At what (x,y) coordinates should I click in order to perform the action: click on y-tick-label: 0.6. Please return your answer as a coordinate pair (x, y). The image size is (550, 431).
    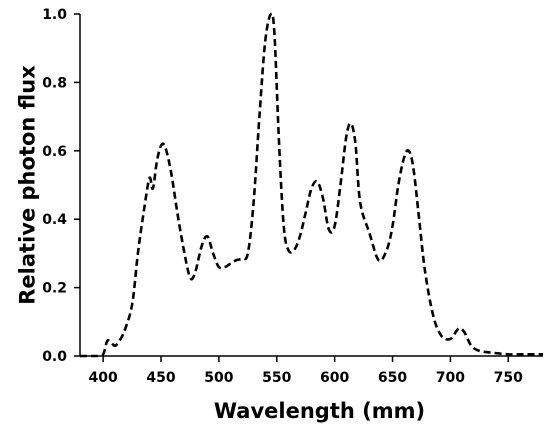
    Looking at the image, I should click on (54, 152).